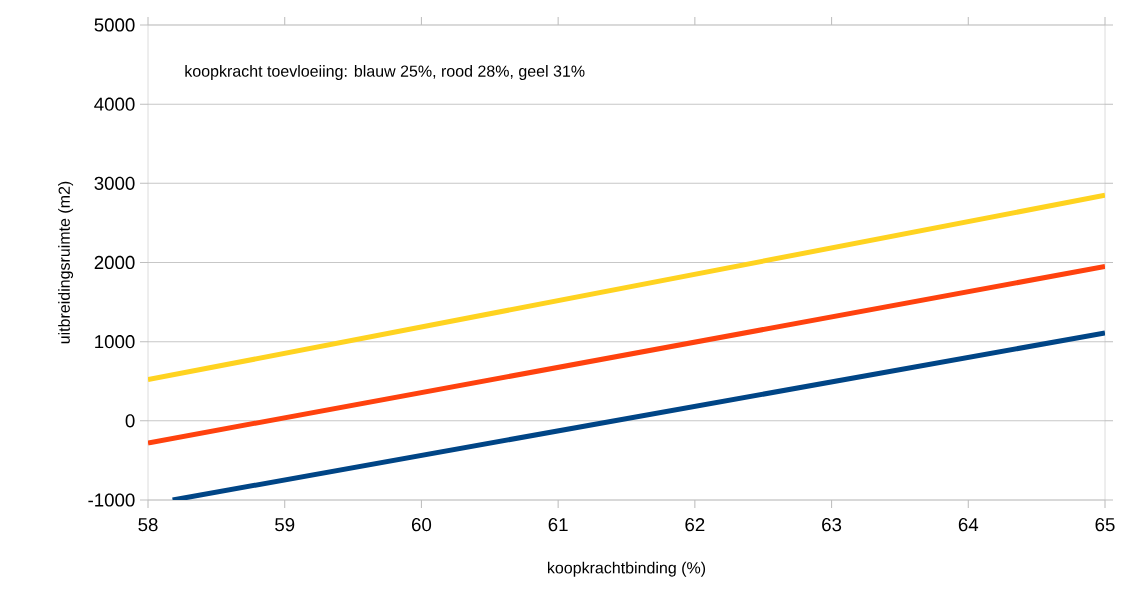  Describe the element at coordinates (626, 569) in the screenshot. I see `x-axis-title: koopkrachtbinding (%)` at that location.